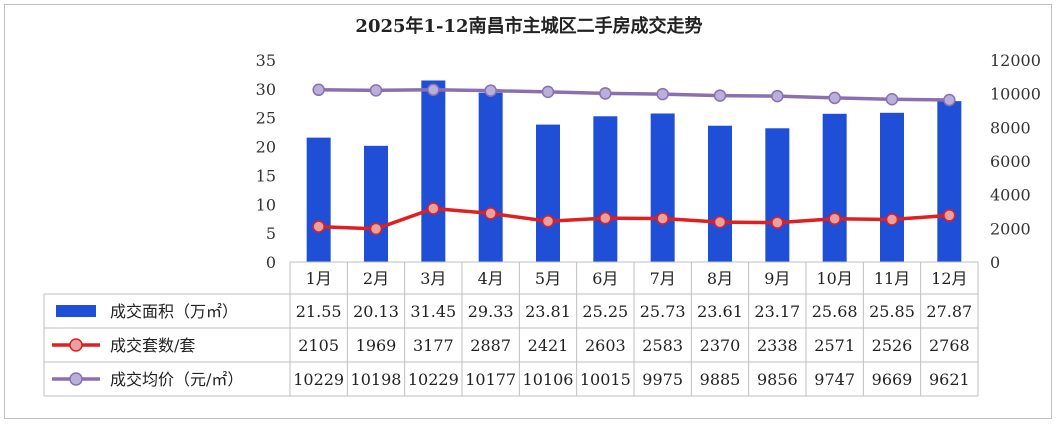  I want to click on y-left-tick-label: 35, so click(266, 60).